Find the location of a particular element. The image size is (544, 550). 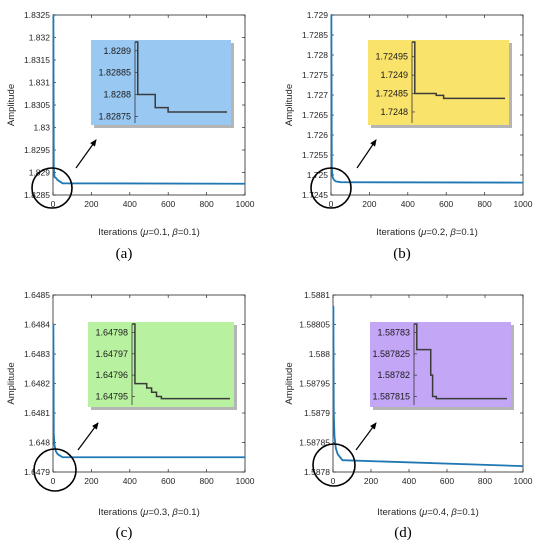

y-tick-label: 1.7265 is located at coordinates (315, 115).